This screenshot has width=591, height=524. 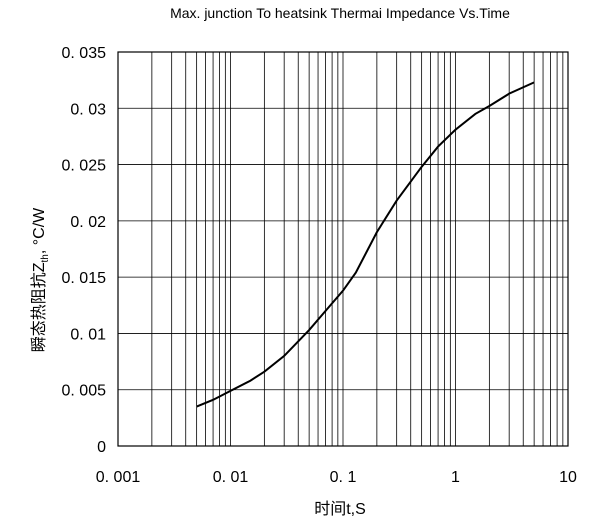 What do you see at coordinates (84, 391) in the screenshot?
I see `y-tick-label: 0. 005` at bounding box center [84, 391].